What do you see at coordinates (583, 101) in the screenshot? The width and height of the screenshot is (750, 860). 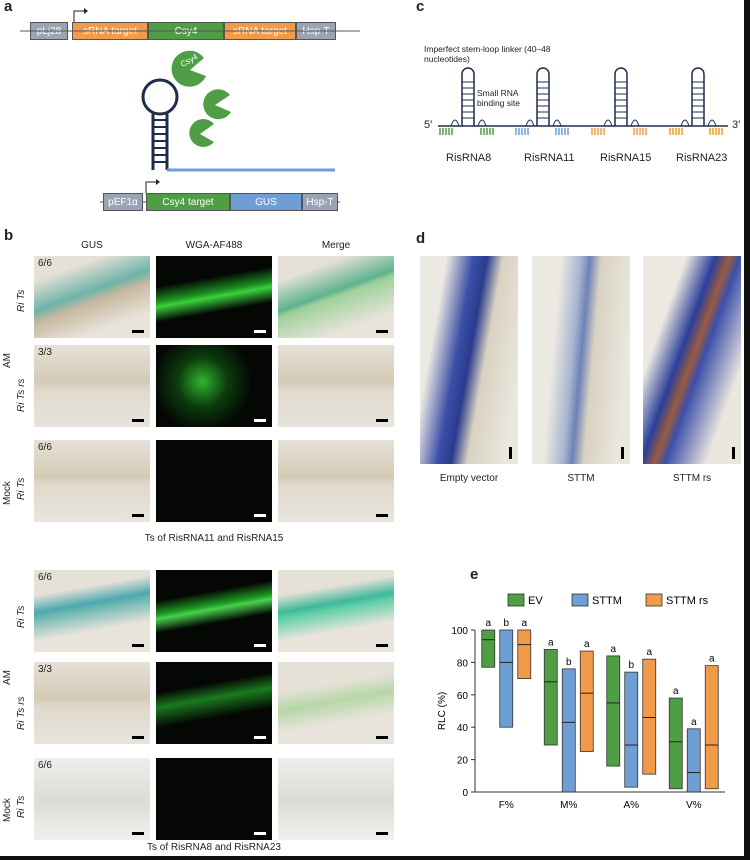 I see `srna-sponge-diagram` at bounding box center [583, 101].